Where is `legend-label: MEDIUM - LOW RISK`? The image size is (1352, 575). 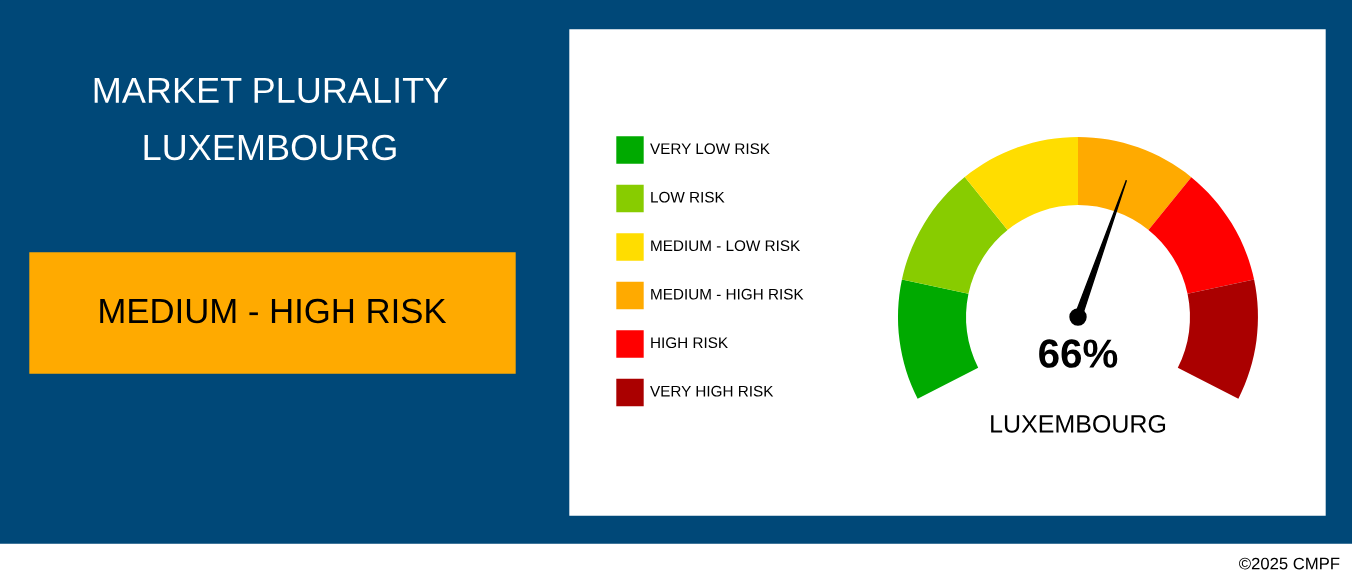 legend-label: MEDIUM - LOW RISK is located at coordinates (726, 246).